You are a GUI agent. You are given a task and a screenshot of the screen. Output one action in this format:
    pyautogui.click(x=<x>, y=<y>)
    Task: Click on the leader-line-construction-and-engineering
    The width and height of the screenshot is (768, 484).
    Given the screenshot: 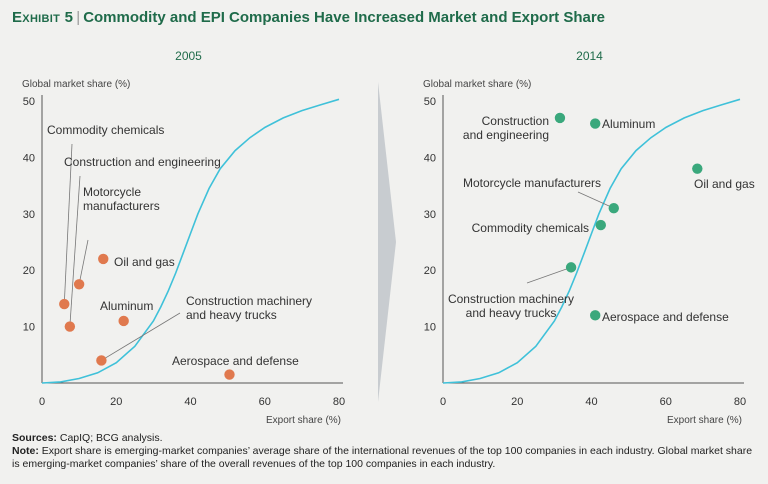 What is the action you would take?
    pyautogui.click(x=75, y=251)
    